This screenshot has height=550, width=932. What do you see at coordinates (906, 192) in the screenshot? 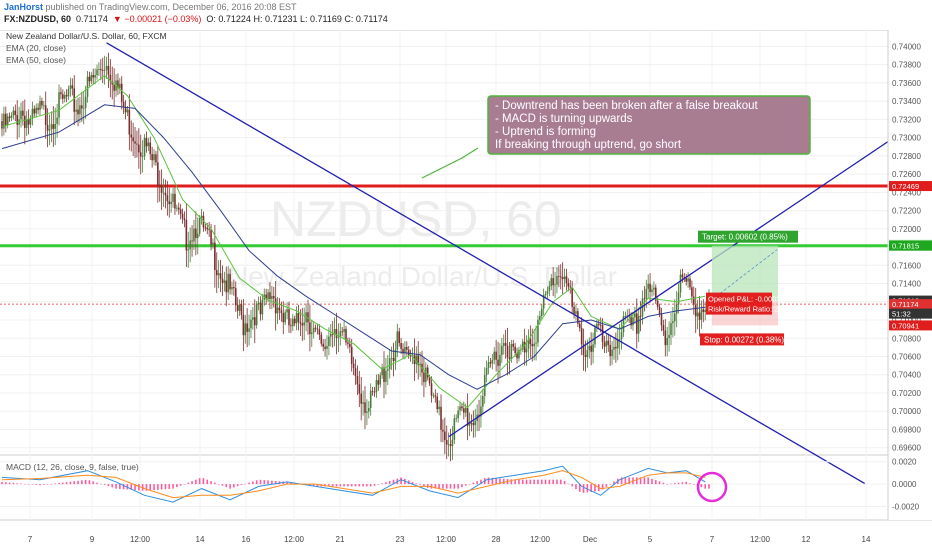
I see `price-tick-label: 0.72400` at bounding box center [906, 192].